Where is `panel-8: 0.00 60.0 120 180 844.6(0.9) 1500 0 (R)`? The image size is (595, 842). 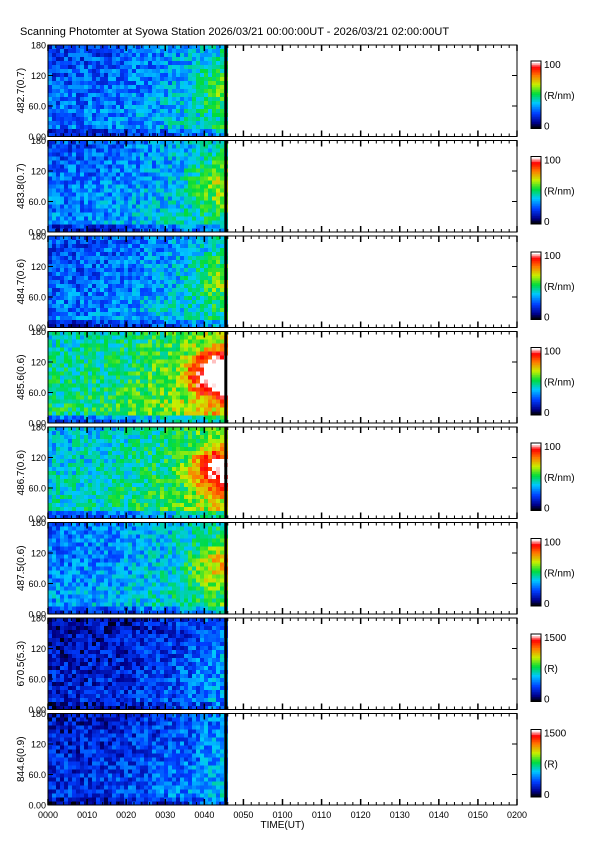
panel-8: 0.00 60.0 120 180 844.6(0.9) 1500 0 (R) is located at coordinates (291, 760).